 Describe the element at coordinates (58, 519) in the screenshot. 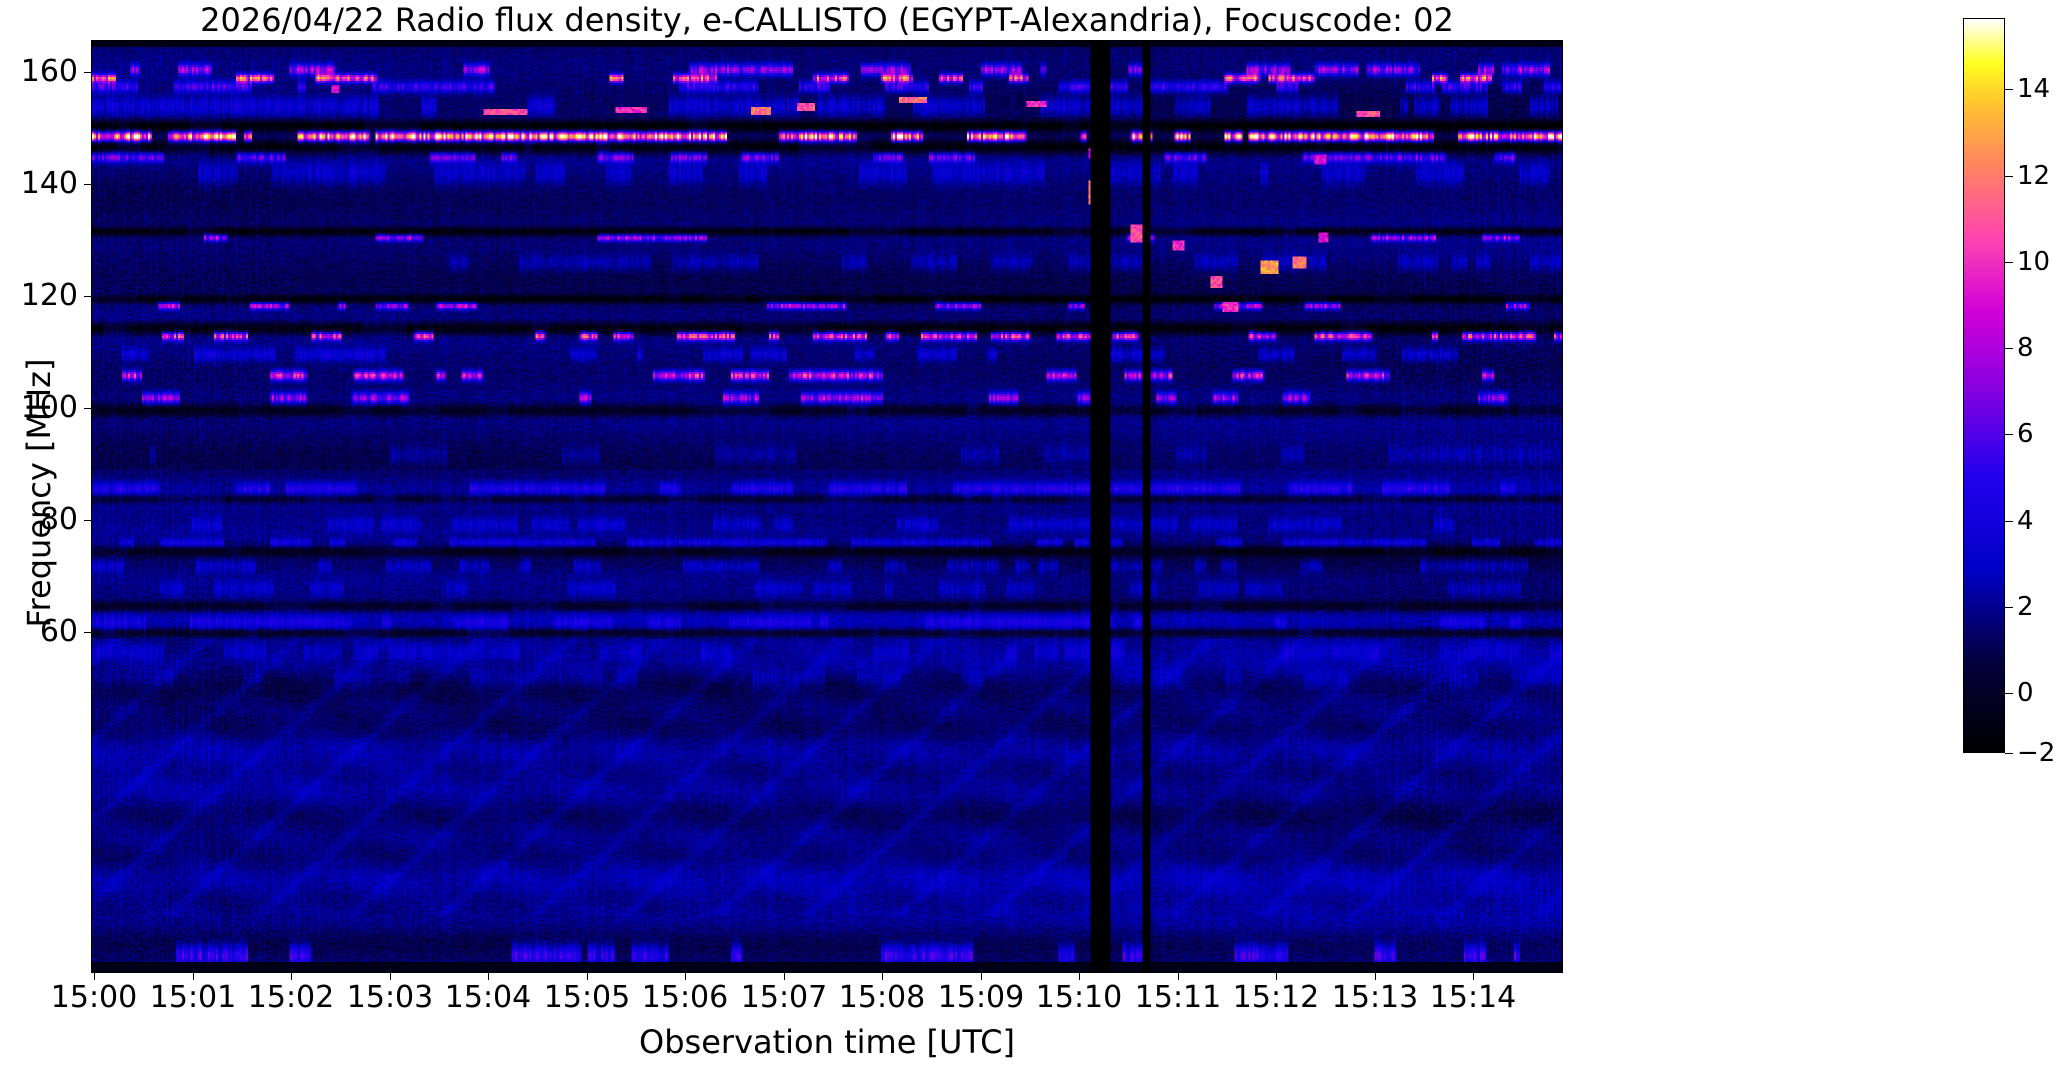

I see `y-tick-label: 80` at that location.